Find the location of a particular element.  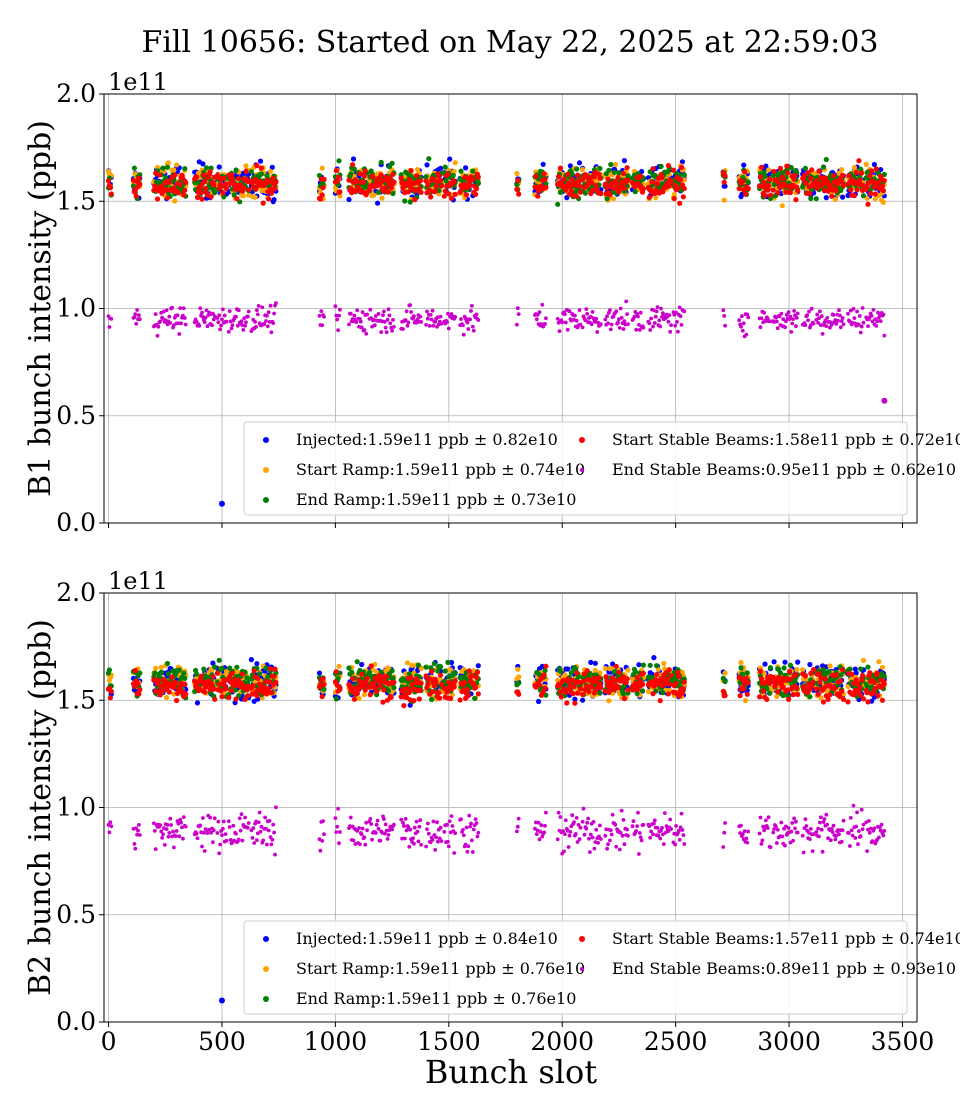

y-tick-label: 0.5 is located at coordinates (76, 415).